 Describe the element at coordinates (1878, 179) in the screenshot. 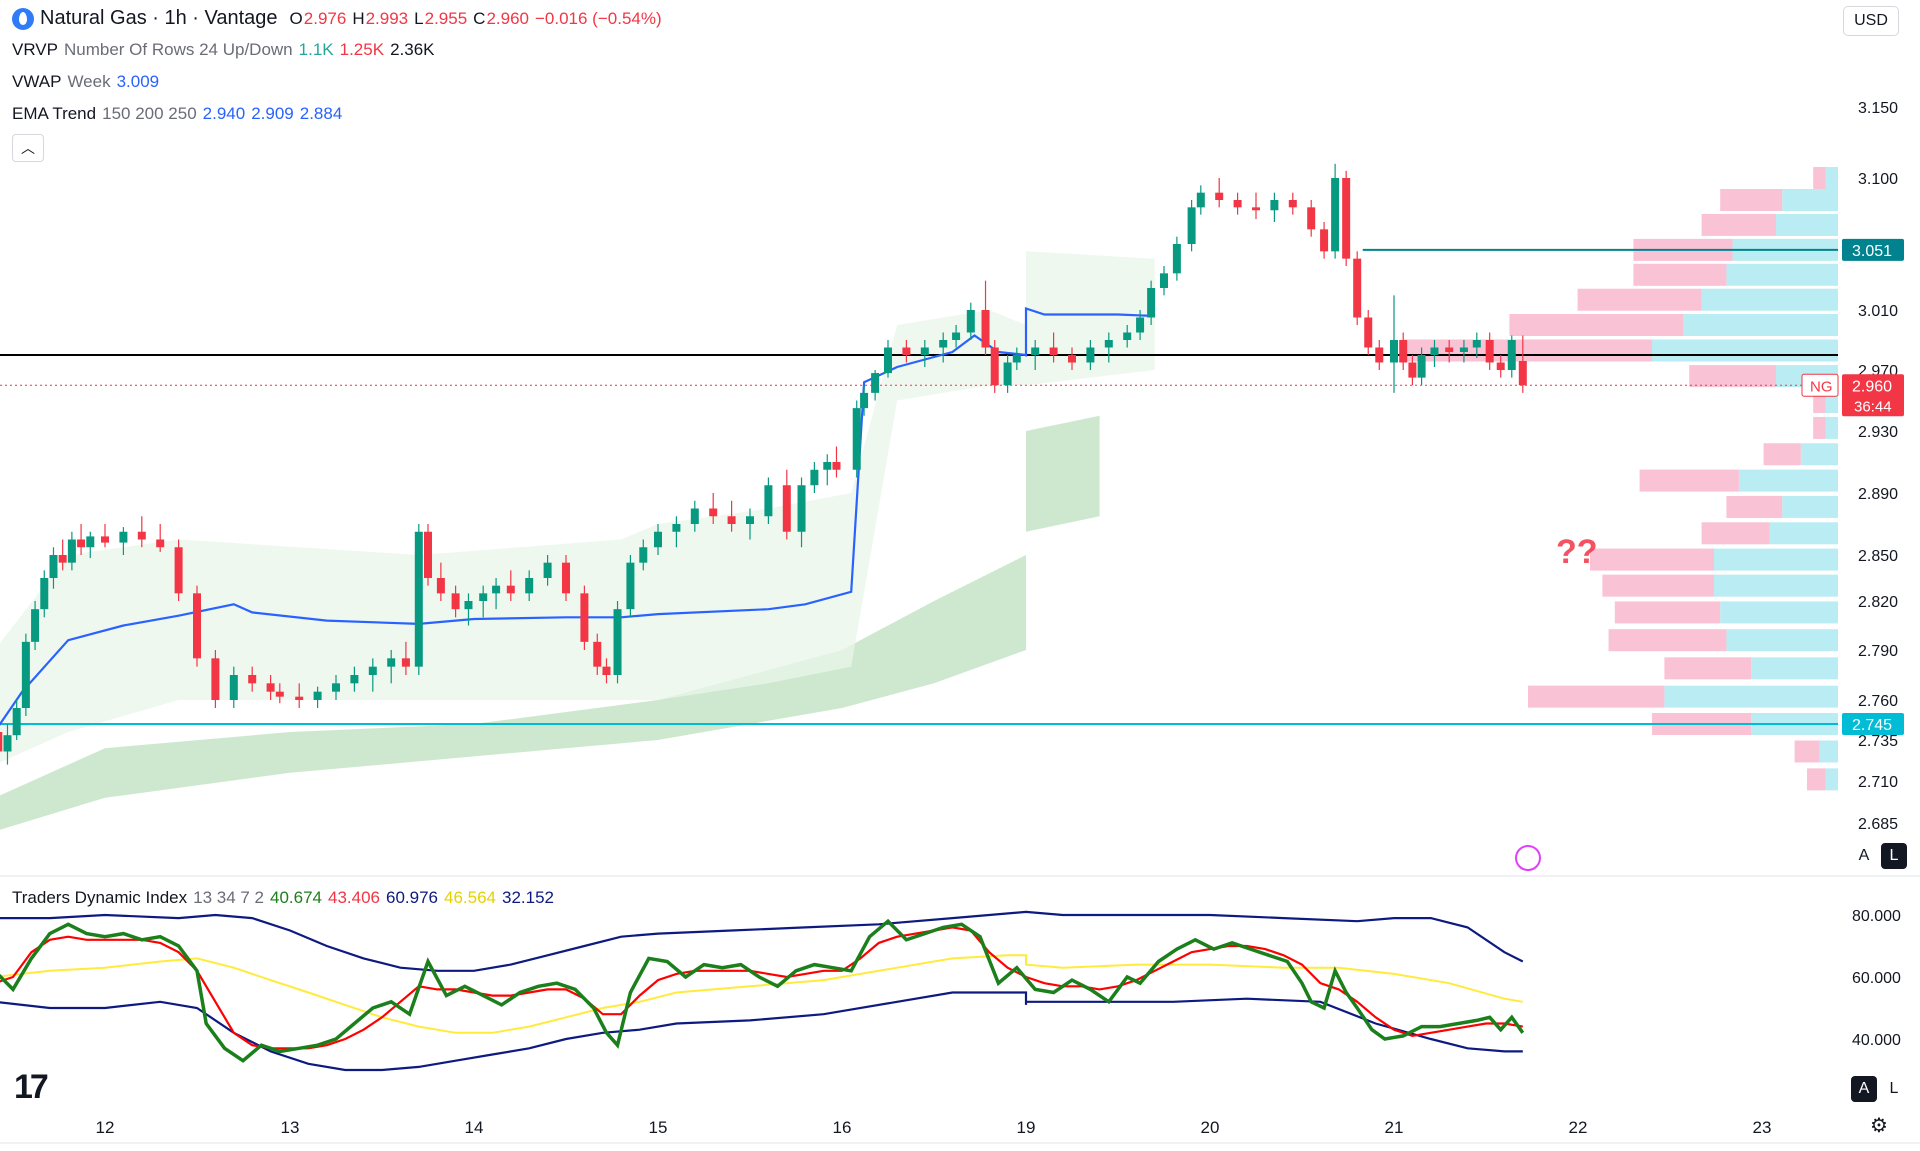

I see `price-axis-label: 3.100` at that location.